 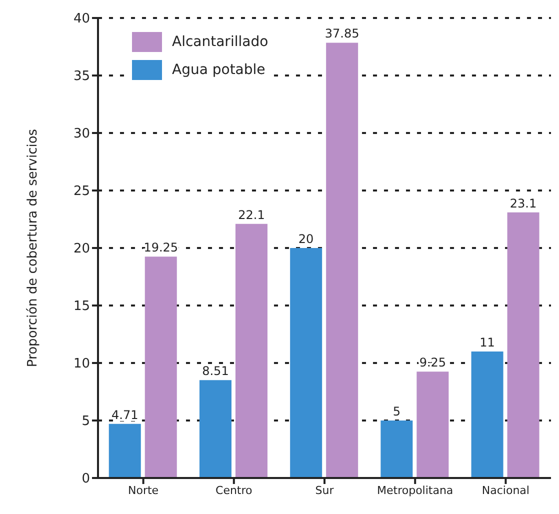 What do you see at coordinates (125, 415) in the screenshot?
I see `data-label: 4.71` at bounding box center [125, 415].